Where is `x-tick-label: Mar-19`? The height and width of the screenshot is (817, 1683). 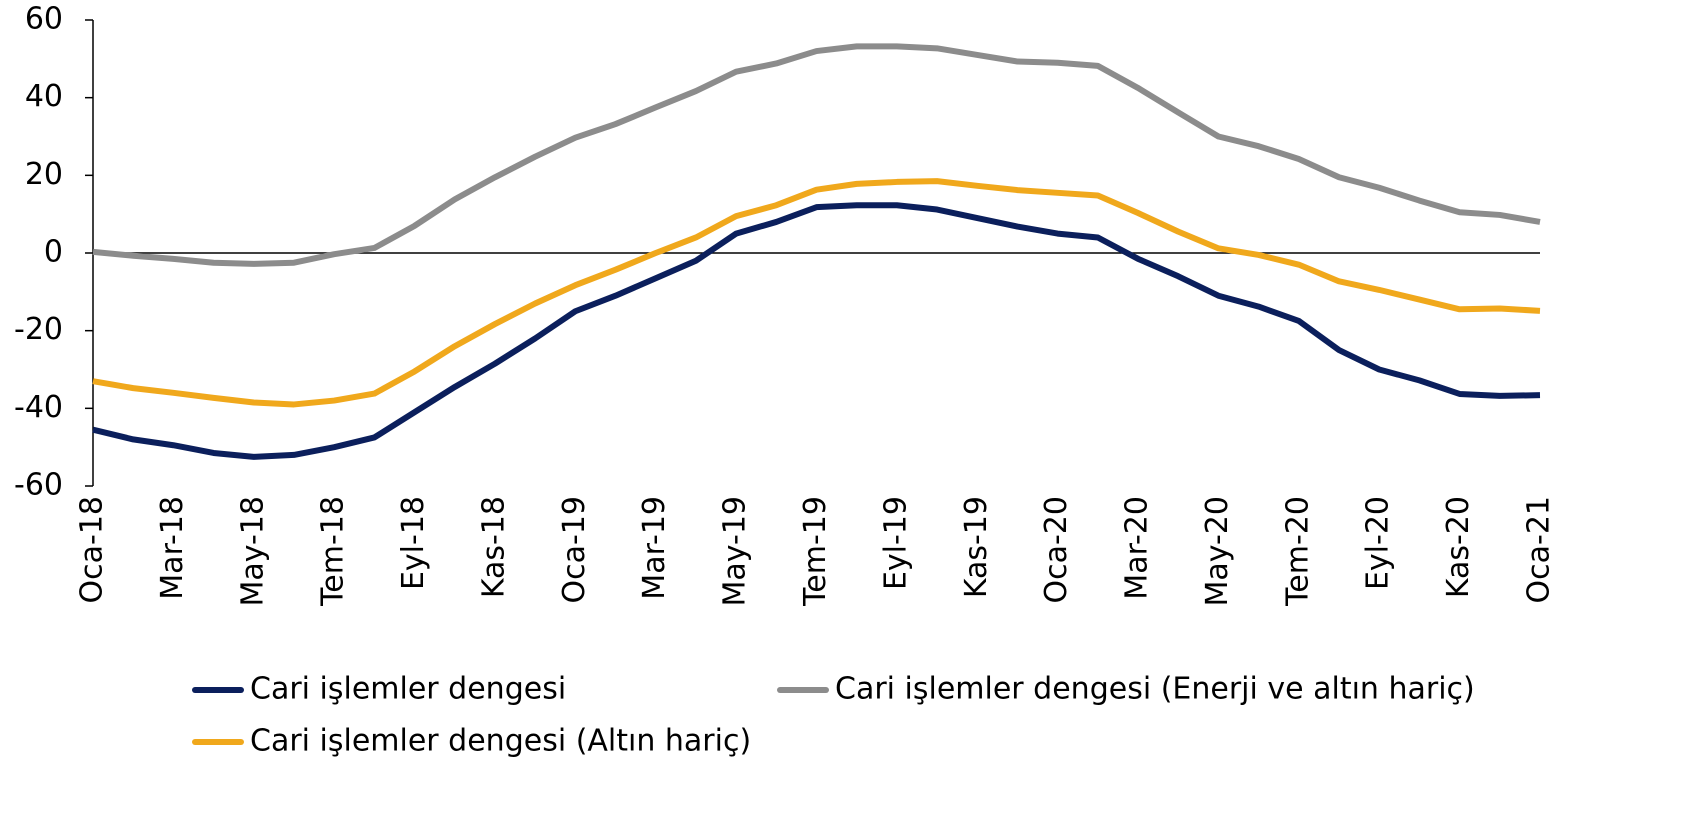 x-tick-label: Mar-19 is located at coordinates (654, 548).